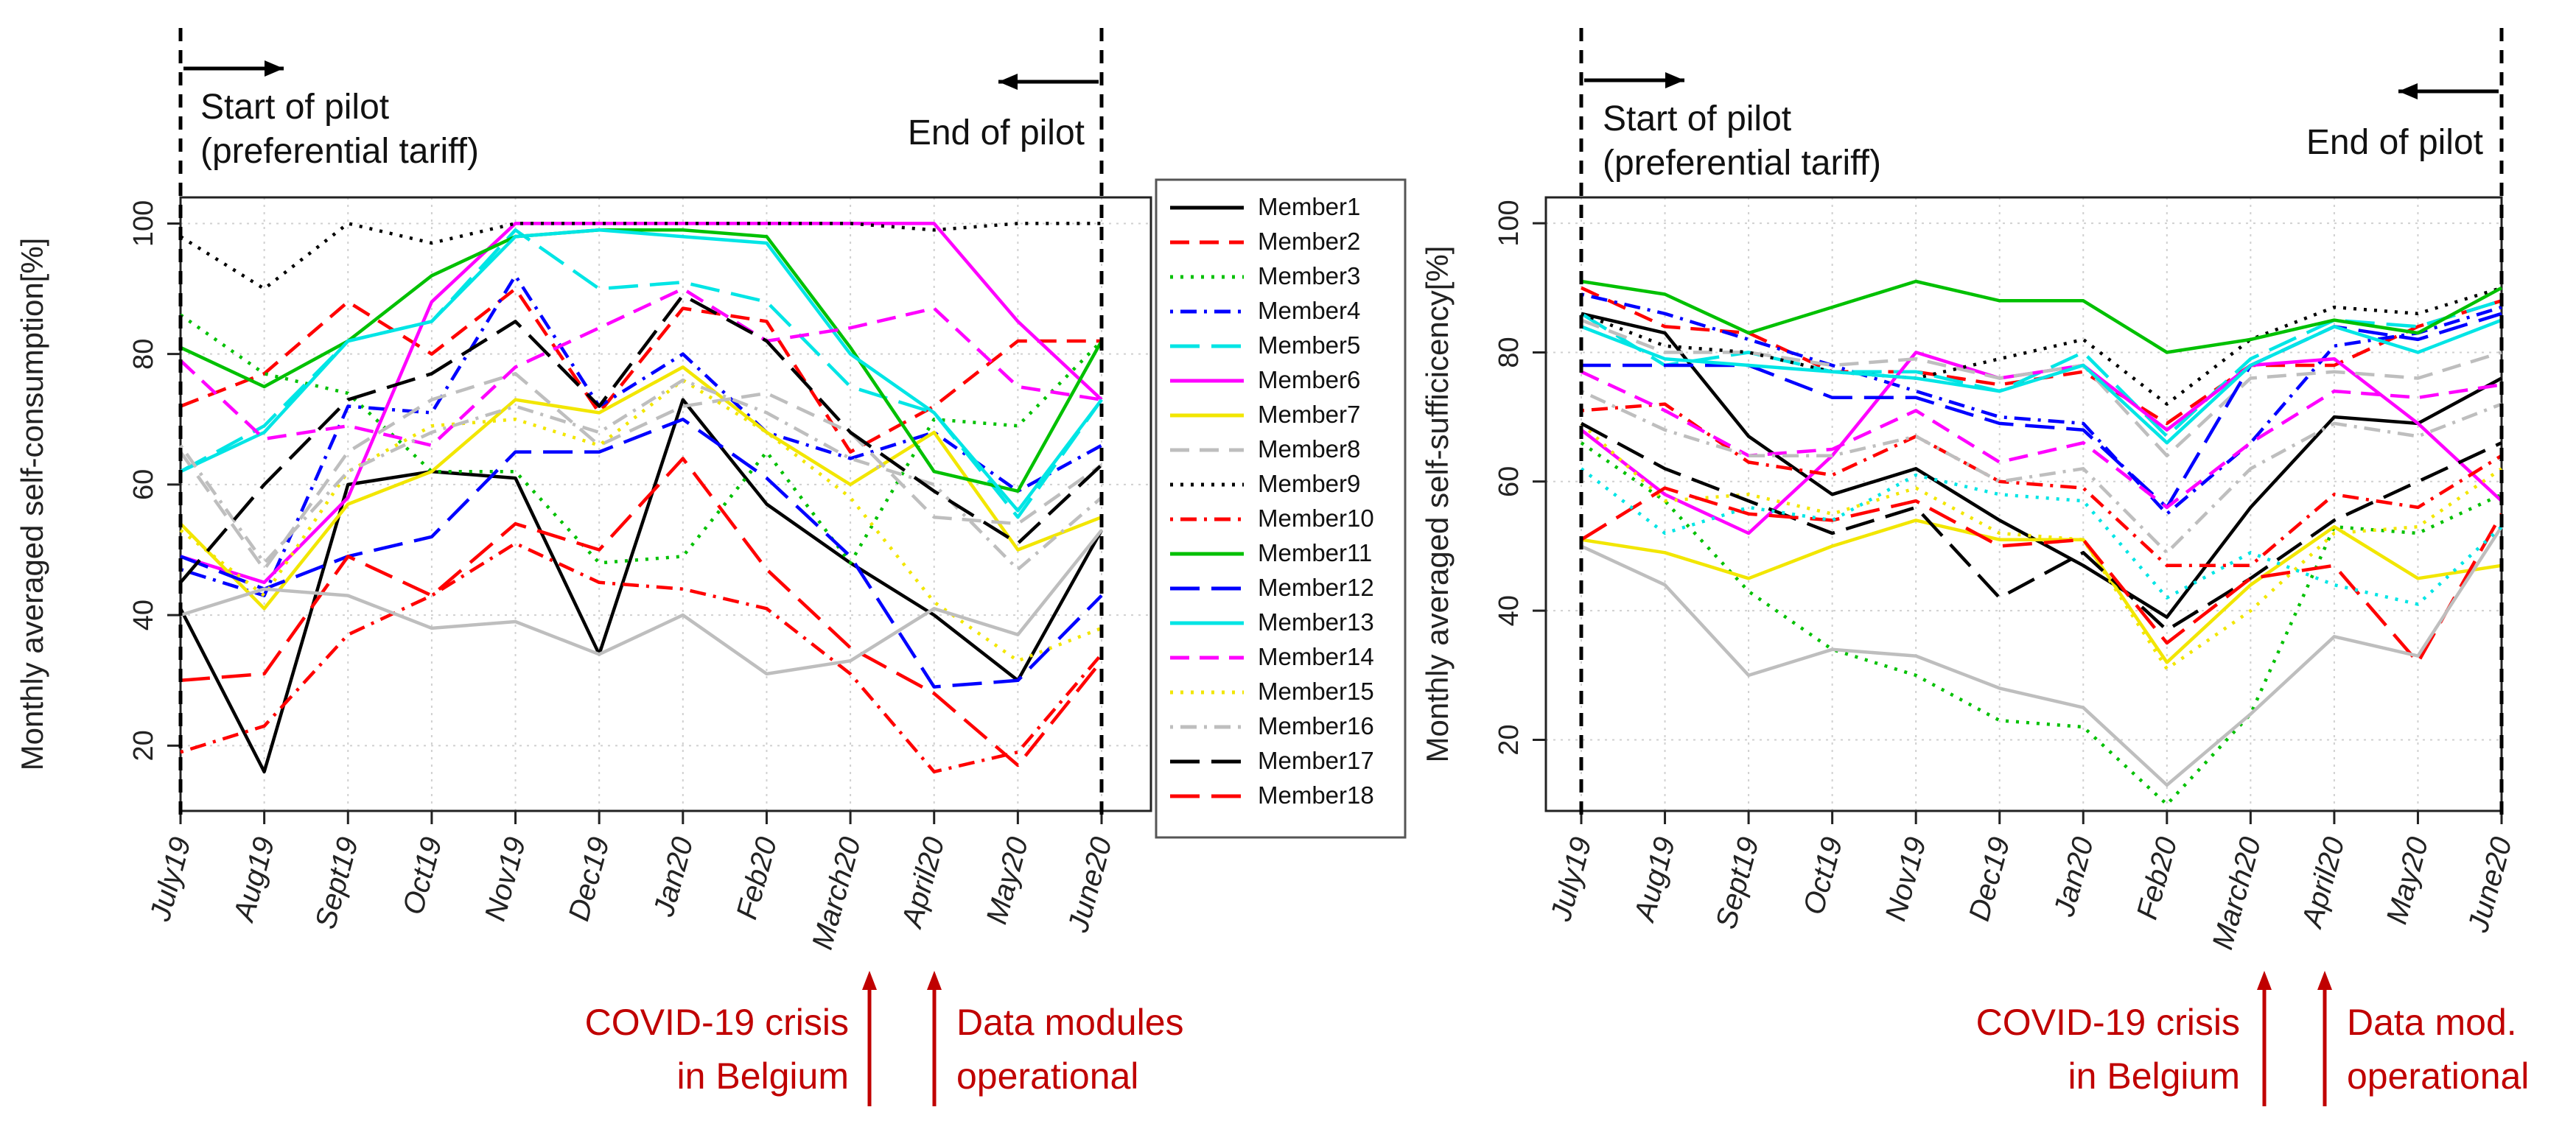  I want to click on legend-label: Member14, so click(1316, 656).